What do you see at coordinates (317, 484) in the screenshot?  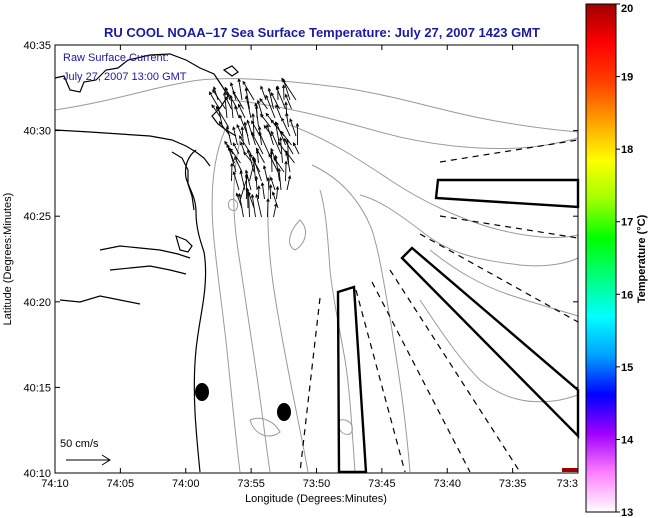 I see `x-tick-label: 73:50` at bounding box center [317, 484].